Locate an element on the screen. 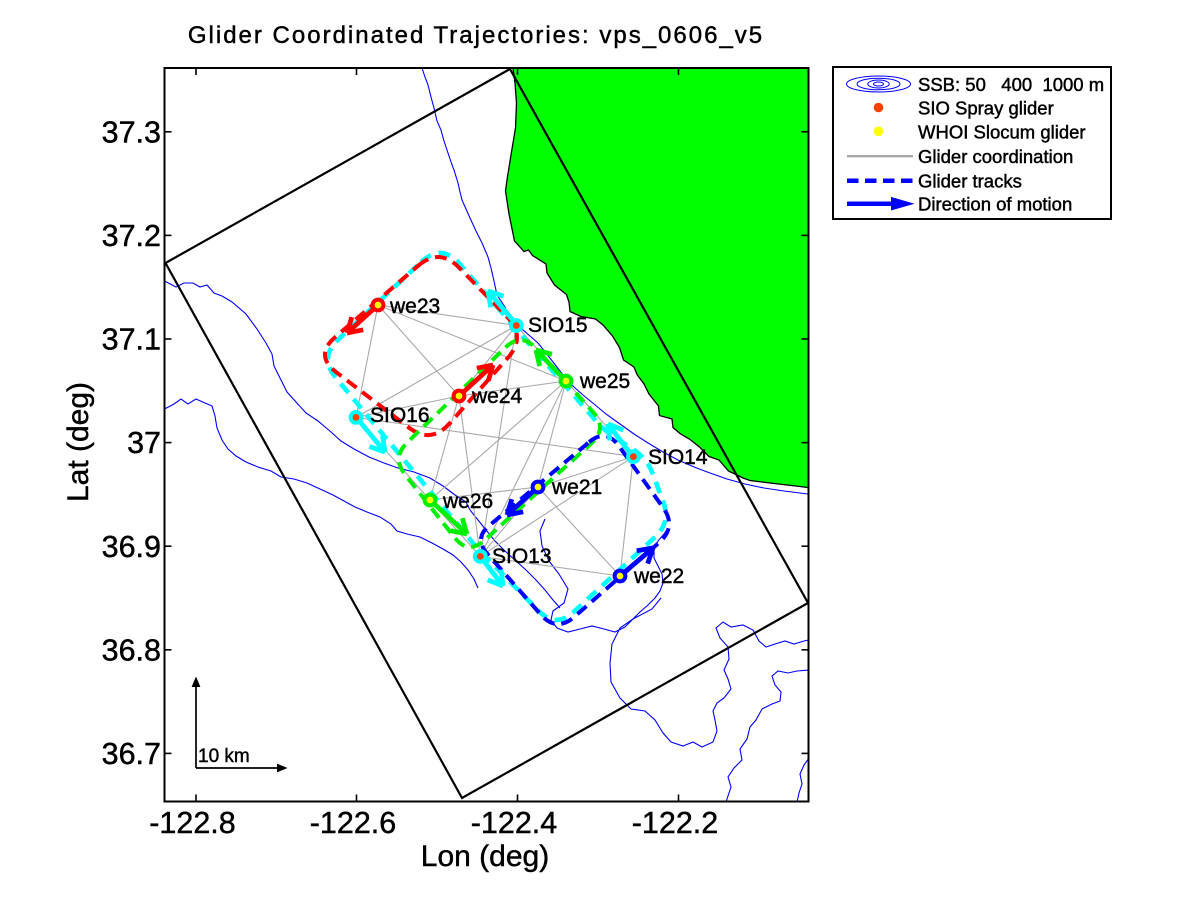 This screenshot has width=1200, height=900. svg-text: we25 is located at coordinates (604, 381).